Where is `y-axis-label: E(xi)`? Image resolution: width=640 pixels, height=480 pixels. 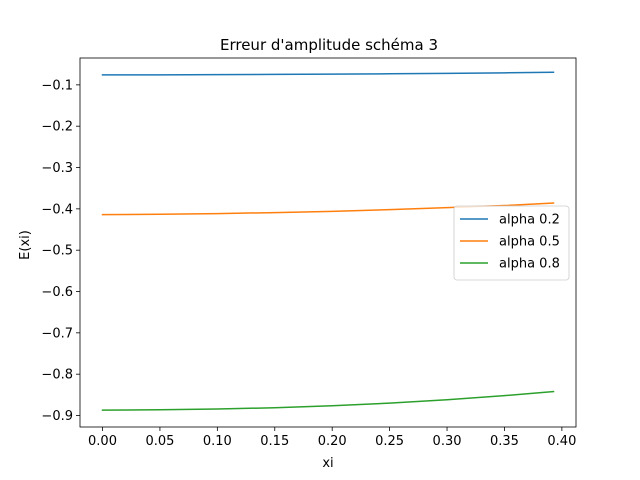
y-axis-label: E(xi) is located at coordinates (25, 245).